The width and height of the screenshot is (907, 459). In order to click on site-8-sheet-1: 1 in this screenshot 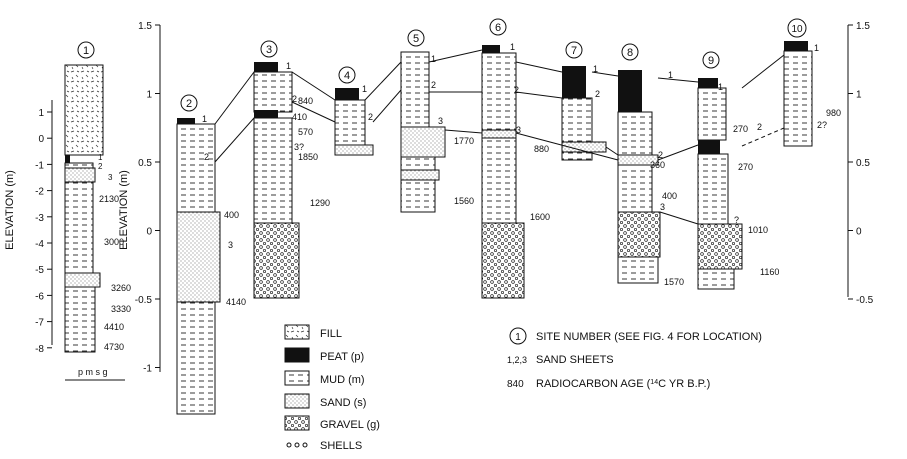, I will do `click(670, 75)`.